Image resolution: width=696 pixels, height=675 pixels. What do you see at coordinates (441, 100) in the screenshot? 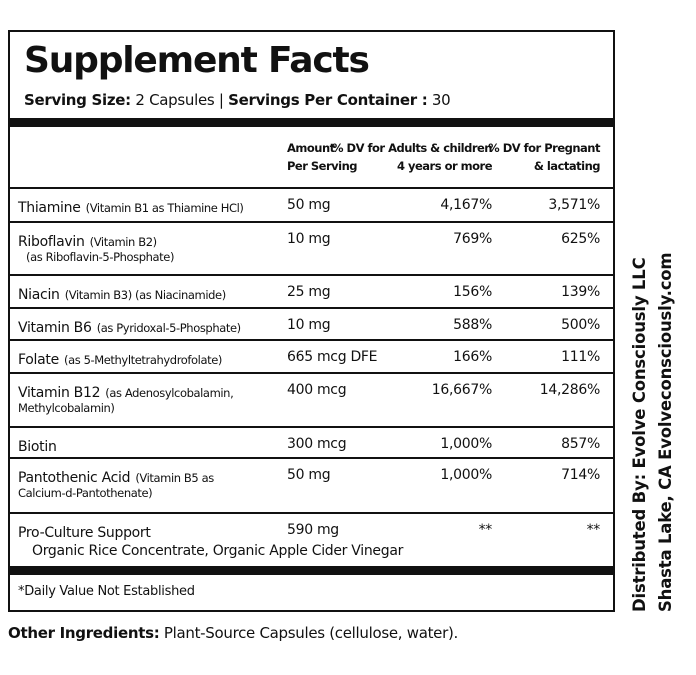
I see `servings: 30` at bounding box center [441, 100].